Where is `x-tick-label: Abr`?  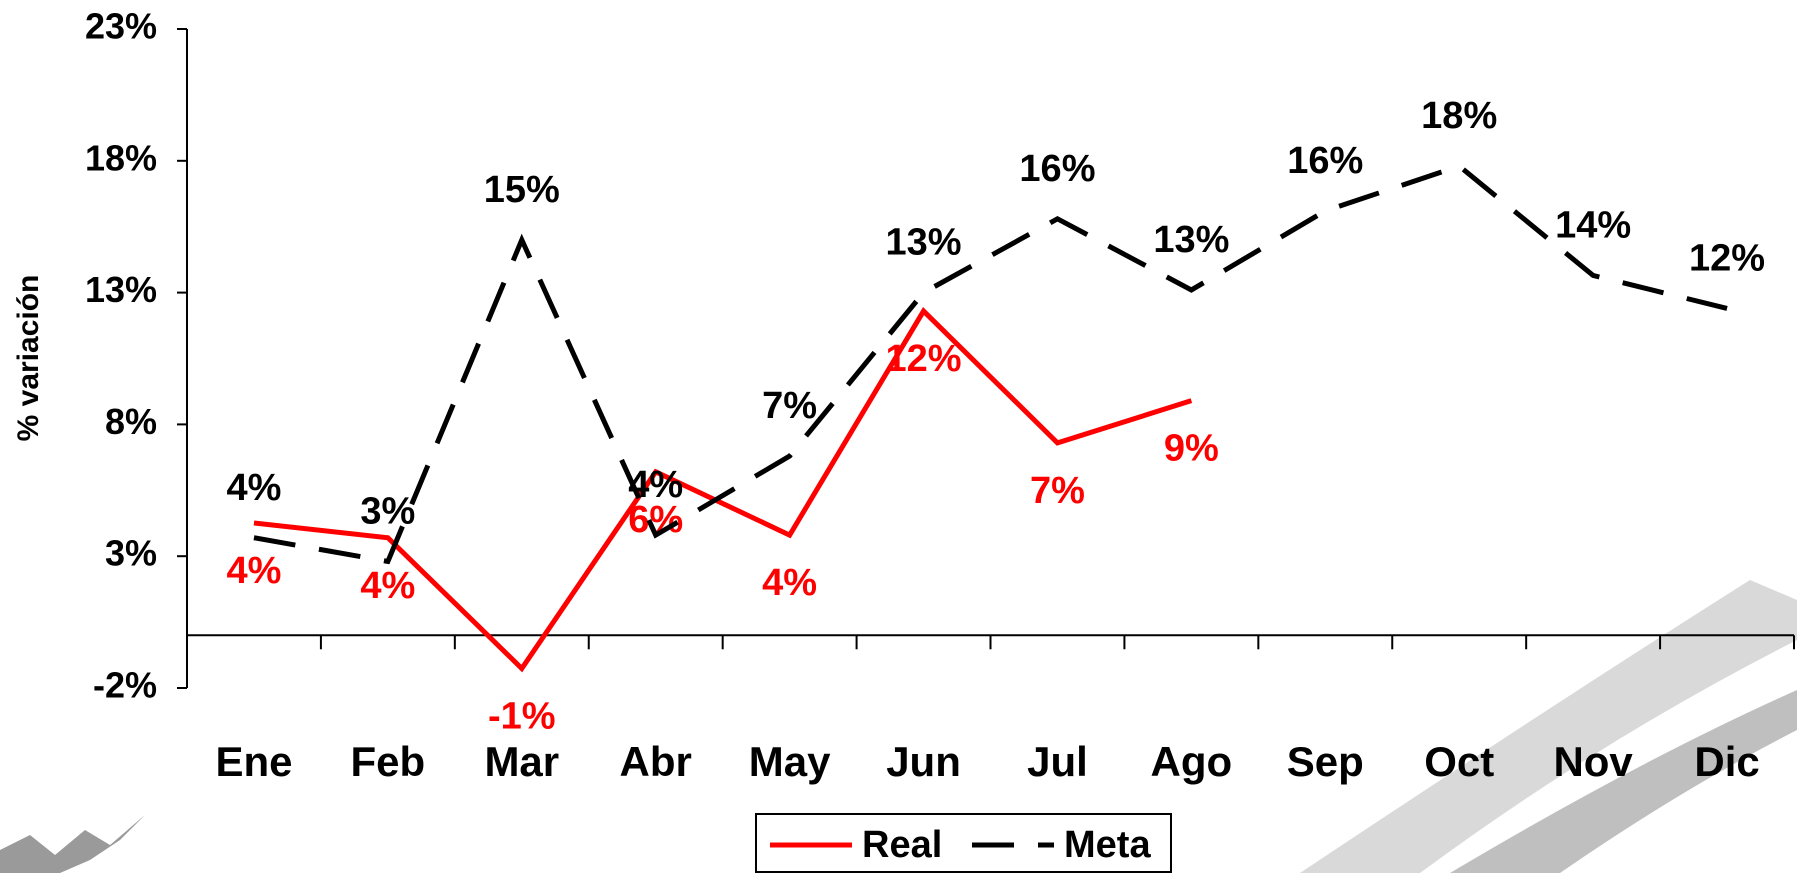 x-tick-label: Abr is located at coordinates (656, 761).